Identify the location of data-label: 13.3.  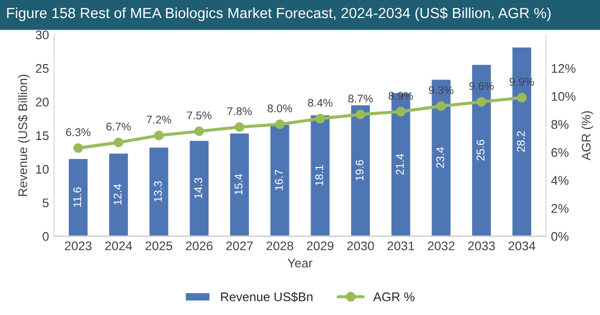
(158, 191).